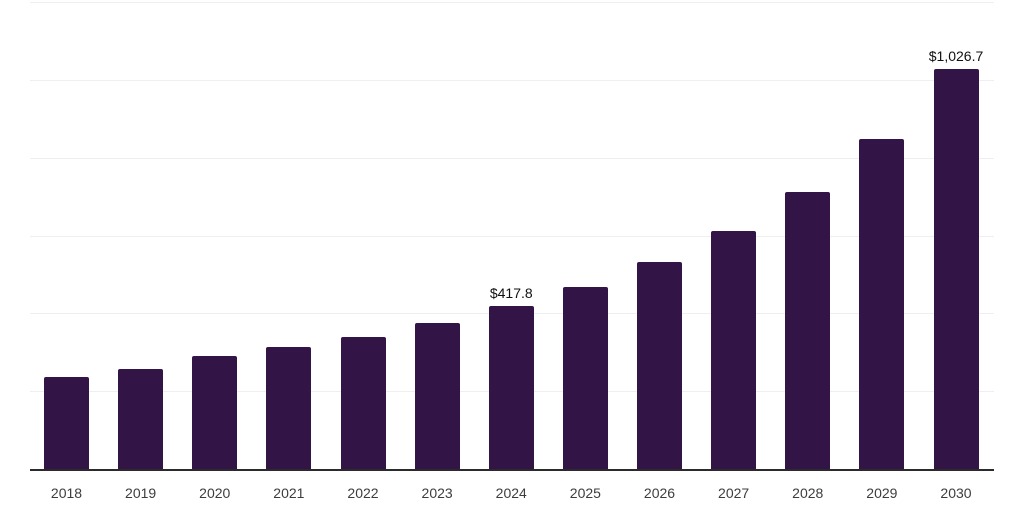 The width and height of the screenshot is (1024, 512). Describe the element at coordinates (956, 493) in the screenshot. I see `x-tick-label-2030: 2030` at that location.